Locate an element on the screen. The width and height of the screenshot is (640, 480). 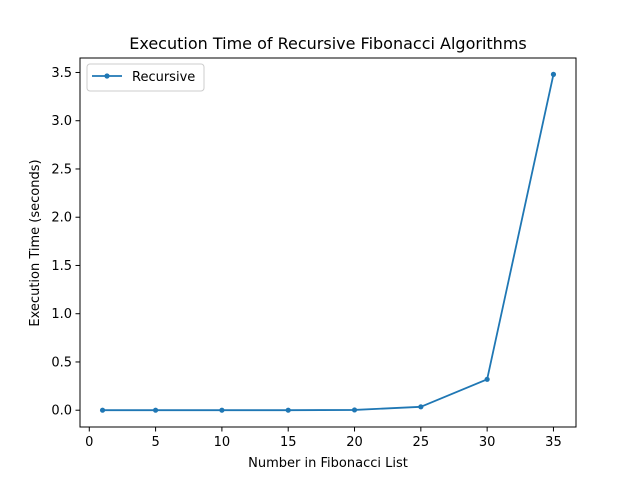
y-tick-label: 3.5 is located at coordinates (61, 73).